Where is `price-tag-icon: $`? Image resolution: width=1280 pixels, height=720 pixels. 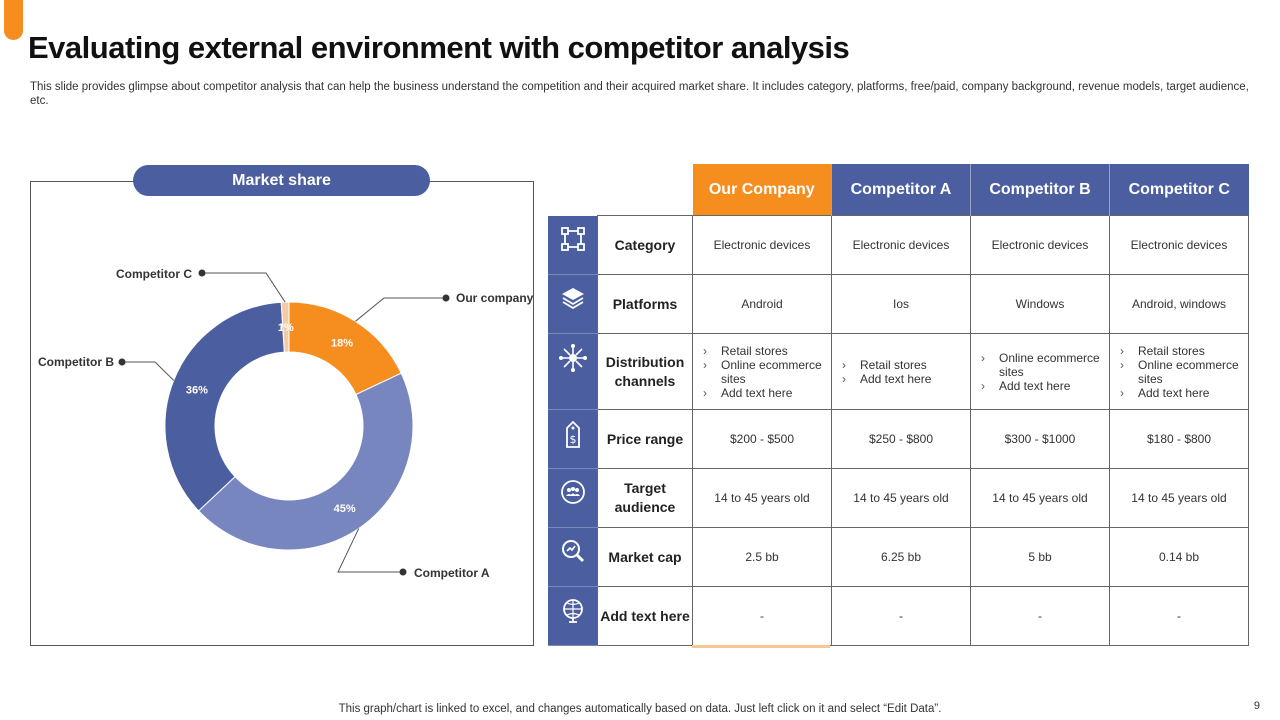 price-tag-icon: $ is located at coordinates (572, 434).